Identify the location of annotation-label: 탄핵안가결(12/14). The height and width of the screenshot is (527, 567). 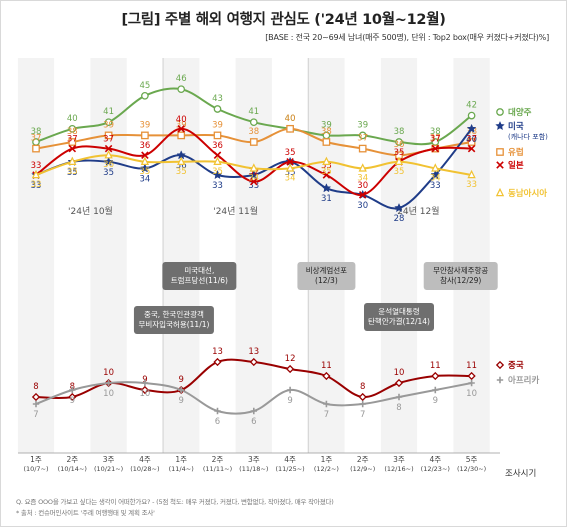
(399, 321).